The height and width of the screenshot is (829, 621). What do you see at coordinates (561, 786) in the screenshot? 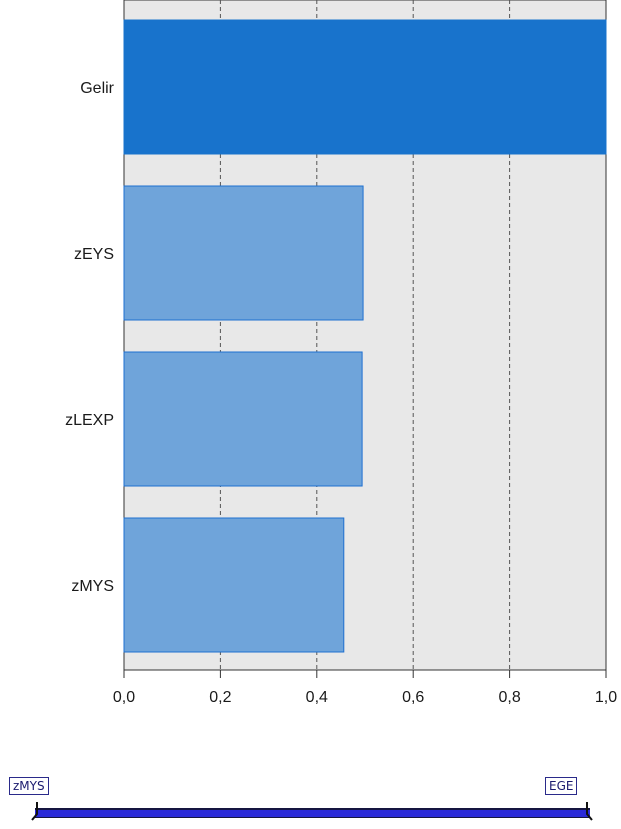
I see `range-end-label: EGE` at bounding box center [561, 786].